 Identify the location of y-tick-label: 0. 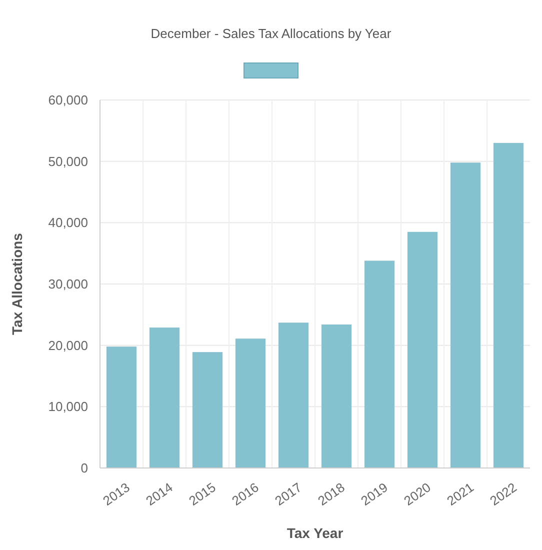
(84, 468).